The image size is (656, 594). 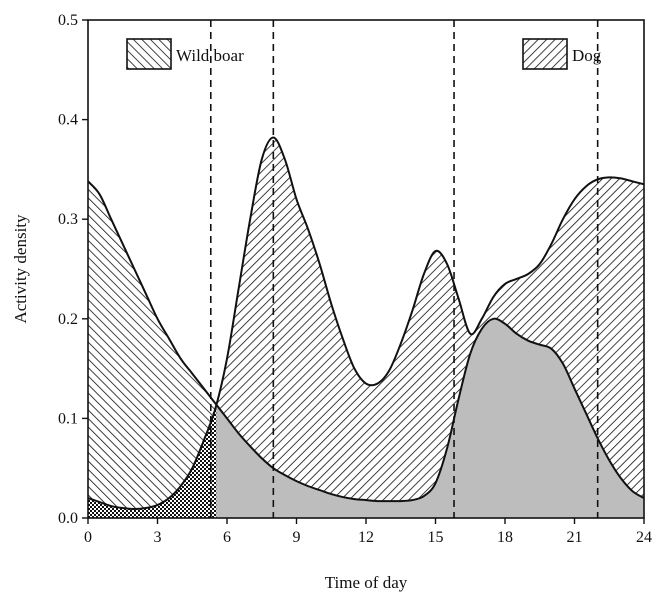 I want to click on legend-label-0: Wild boar, so click(x=210, y=55).